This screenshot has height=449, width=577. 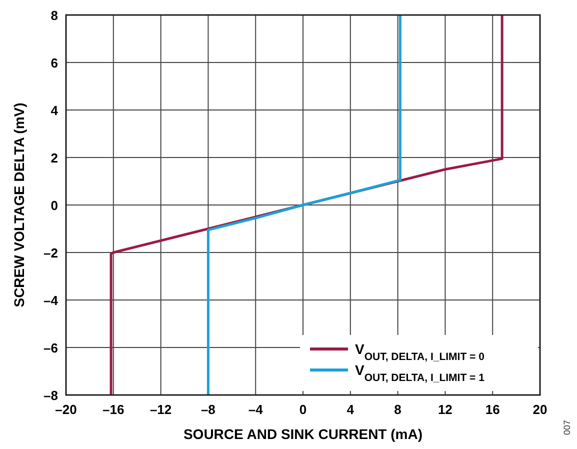 What do you see at coordinates (51, 253) in the screenshot?
I see `y-tick-label: –2` at bounding box center [51, 253].